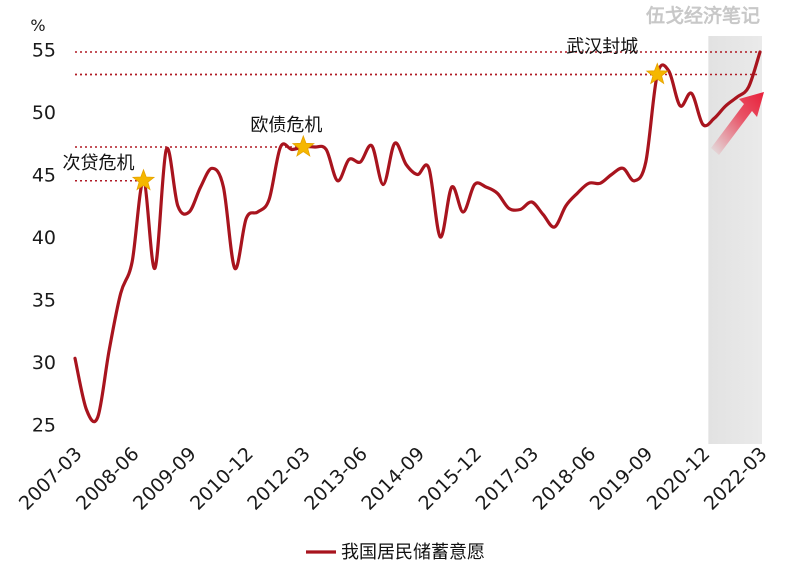 The image size is (800, 574). I want to click on y-tick-label: 35, so click(44, 301).